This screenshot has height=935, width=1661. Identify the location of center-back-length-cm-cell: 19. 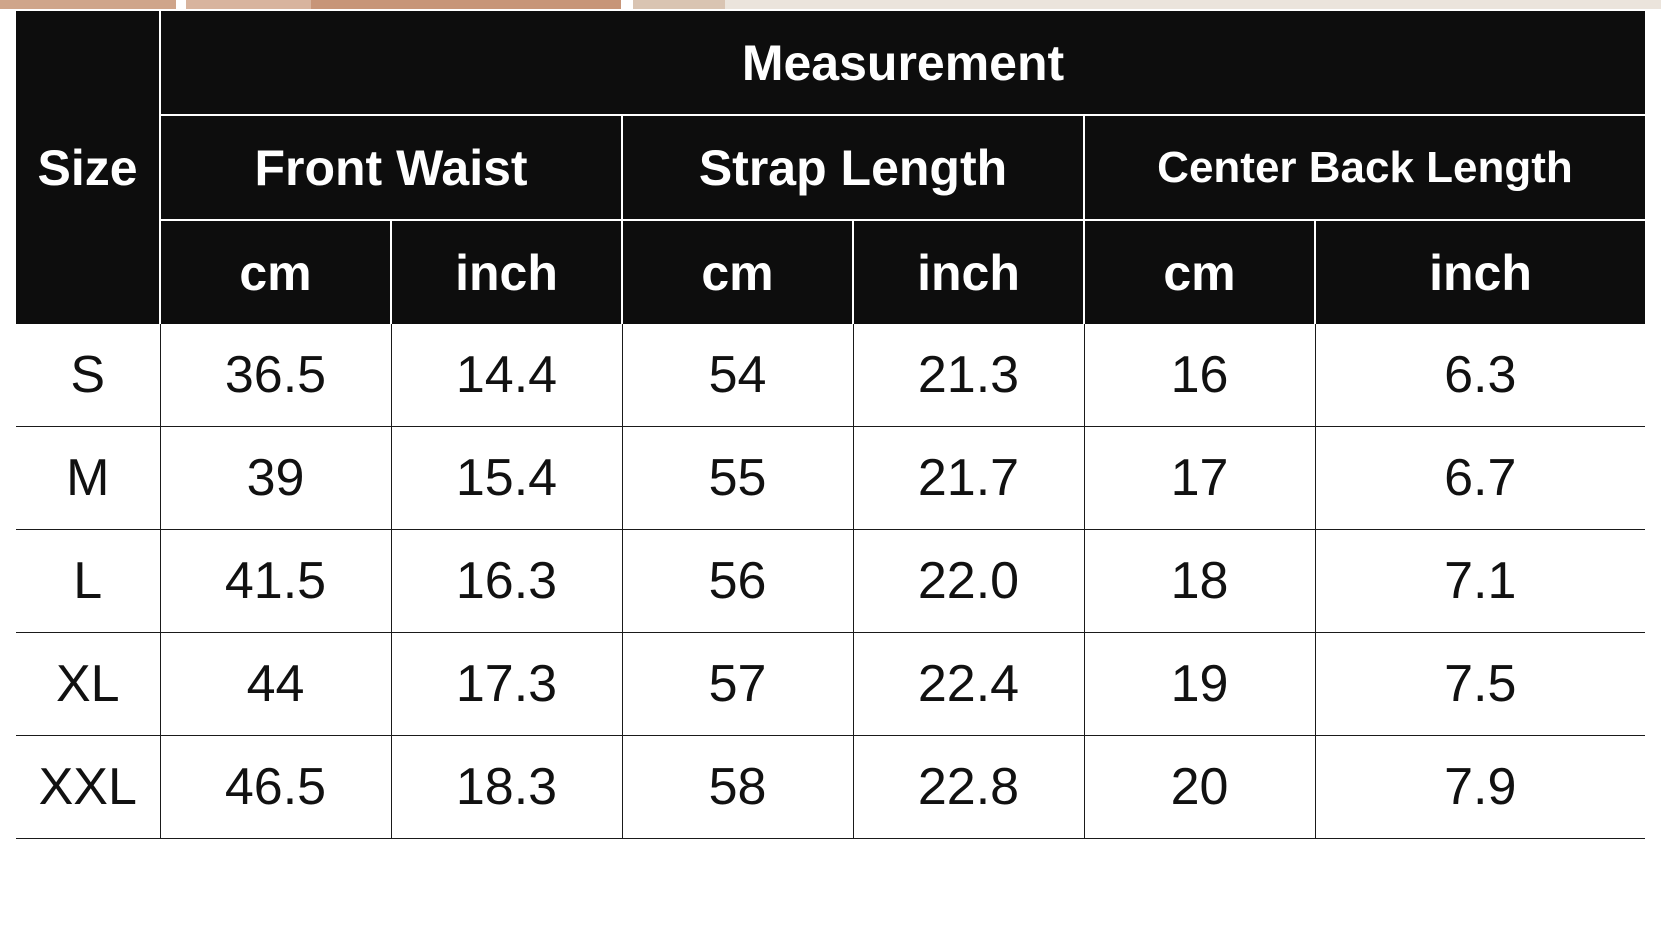
(1199, 684).